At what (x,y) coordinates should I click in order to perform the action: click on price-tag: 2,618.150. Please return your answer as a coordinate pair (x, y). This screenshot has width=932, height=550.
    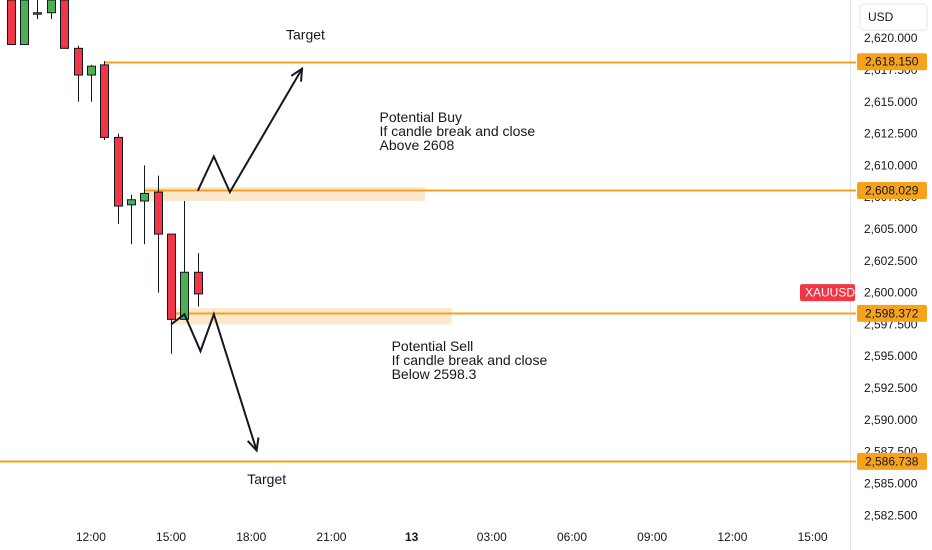
    Looking at the image, I should click on (892, 62).